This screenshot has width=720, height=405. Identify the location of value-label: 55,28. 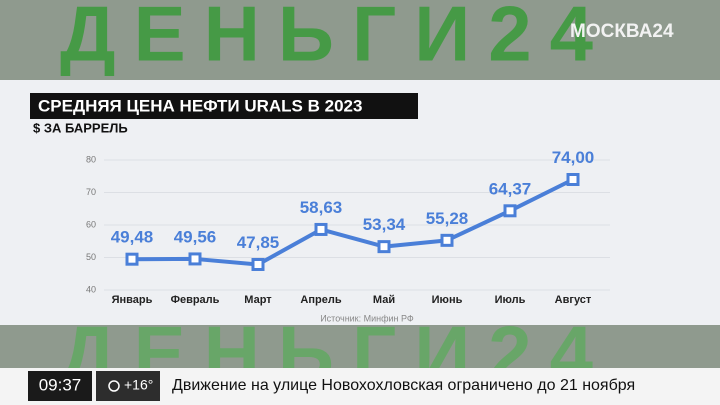
(447, 218).